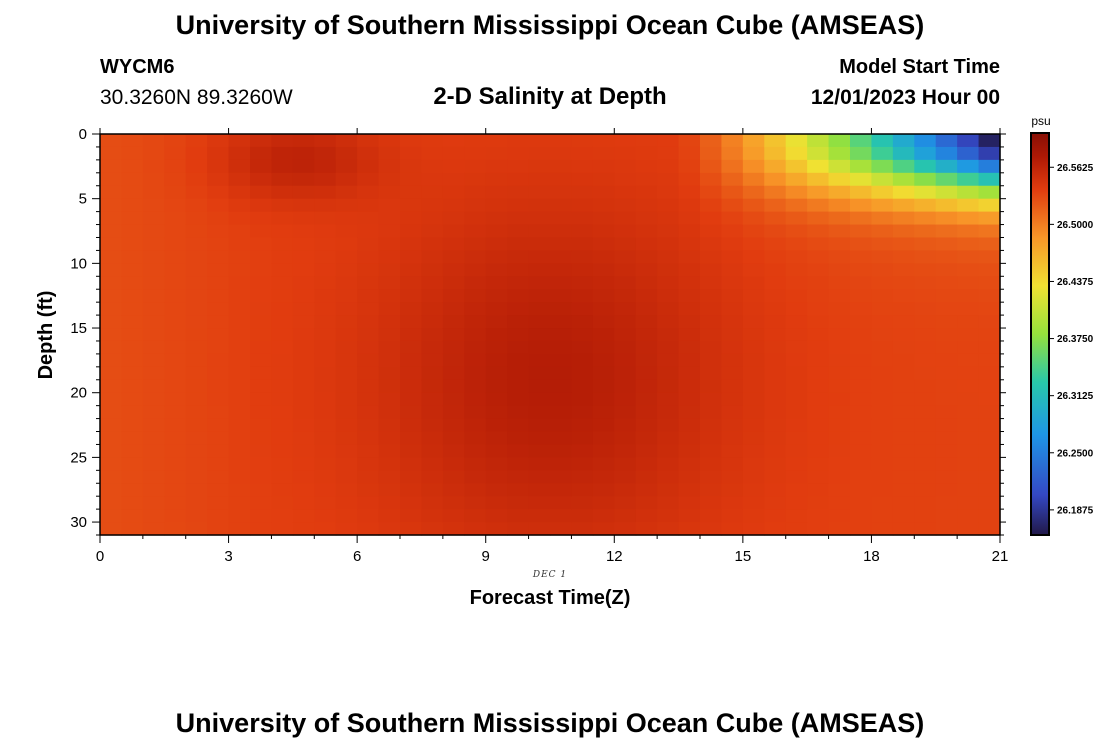 The image size is (1100, 750). I want to click on station-coordinates: 30.3260N 89.3260W, so click(196, 97).